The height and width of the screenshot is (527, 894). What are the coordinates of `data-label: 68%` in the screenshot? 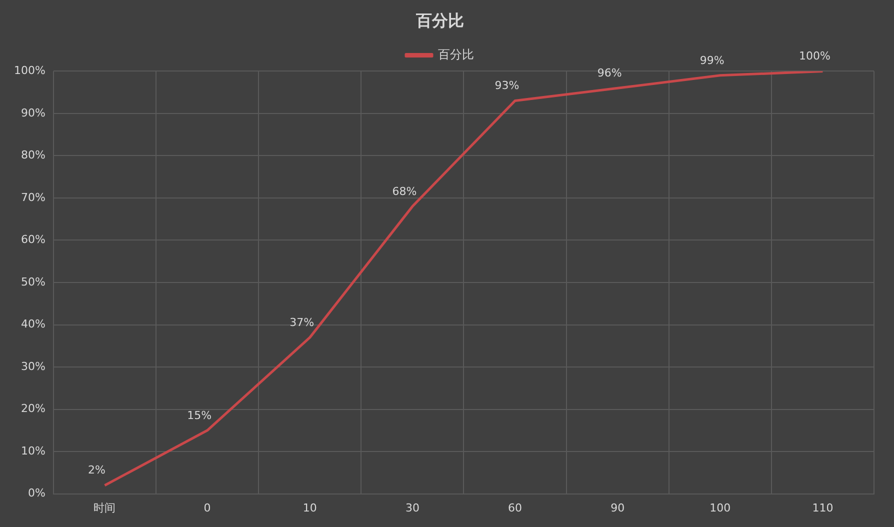 It's located at (404, 191).